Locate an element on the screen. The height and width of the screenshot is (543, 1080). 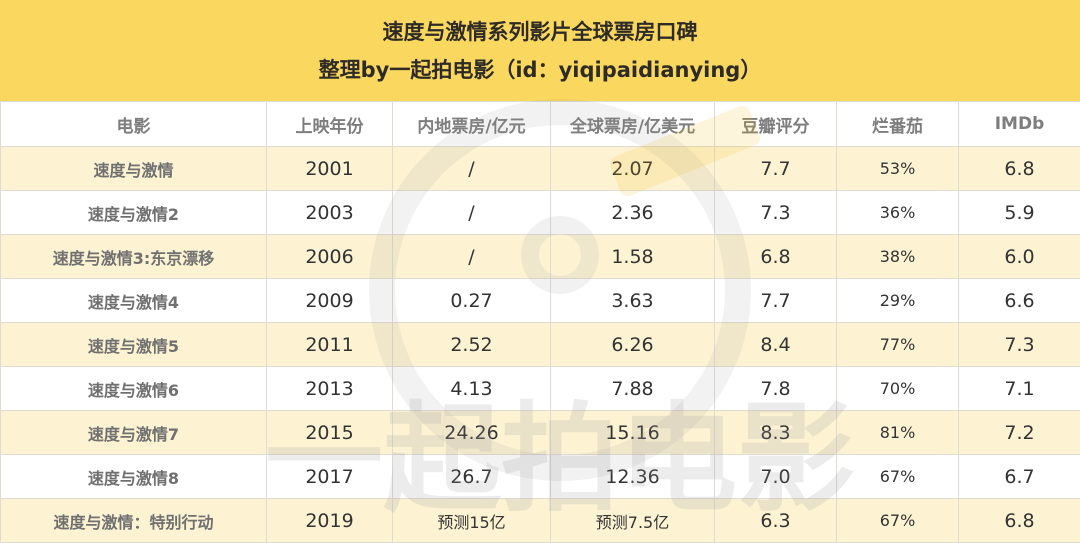
cell-douban: 6.8 is located at coordinates (775, 256).